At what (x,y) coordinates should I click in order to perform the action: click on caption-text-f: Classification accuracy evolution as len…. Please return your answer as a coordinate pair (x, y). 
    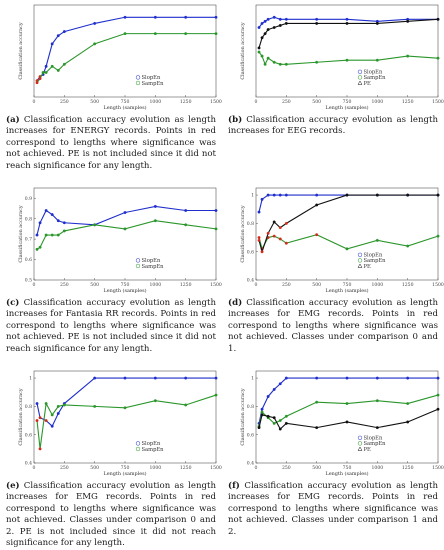
    Looking at the image, I should click on (333, 509).